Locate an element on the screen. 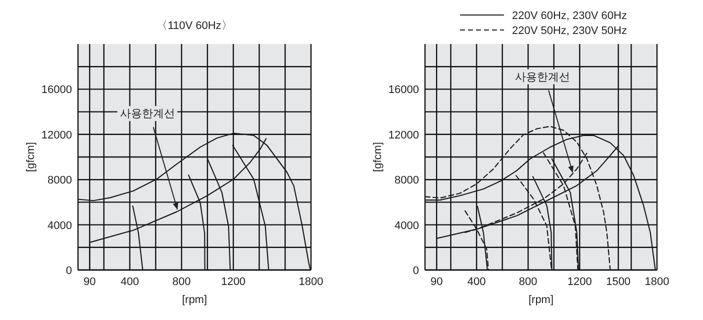 The width and height of the screenshot is (703, 320). legend-label: 220V 50Hz, 230V 50Hz is located at coordinates (569, 31).